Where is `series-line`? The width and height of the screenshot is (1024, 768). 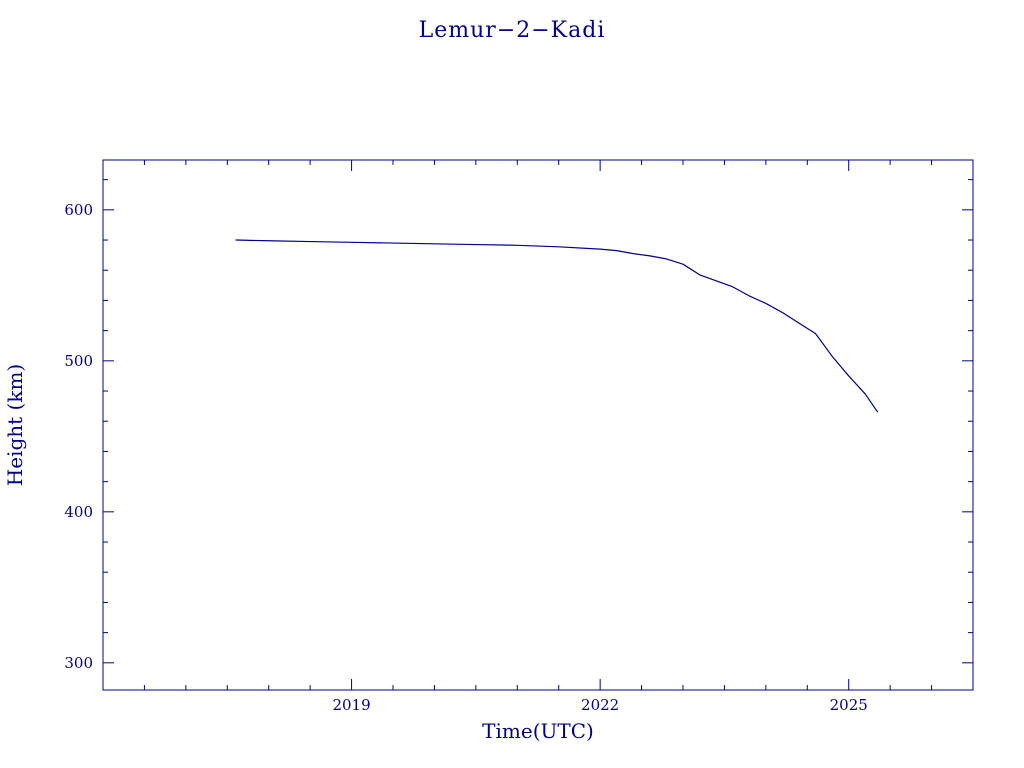 series-line is located at coordinates (557, 326).